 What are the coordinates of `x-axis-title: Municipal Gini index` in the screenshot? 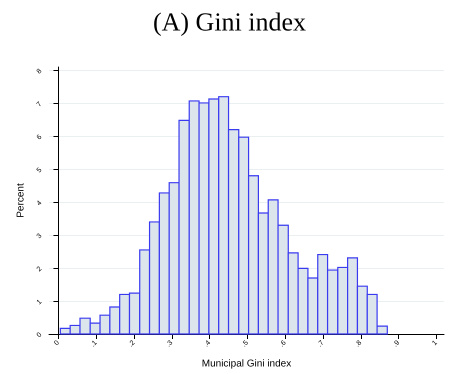 It's located at (247, 364).